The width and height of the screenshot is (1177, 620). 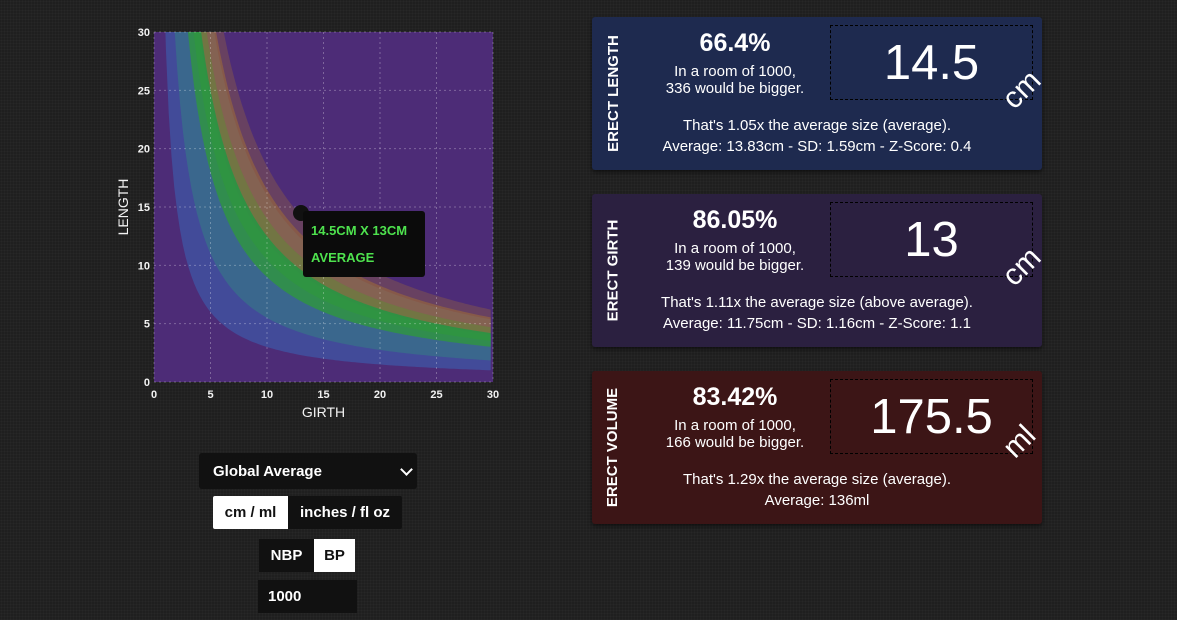 I want to click on percentile: 83.42%, so click(x=735, y=397).